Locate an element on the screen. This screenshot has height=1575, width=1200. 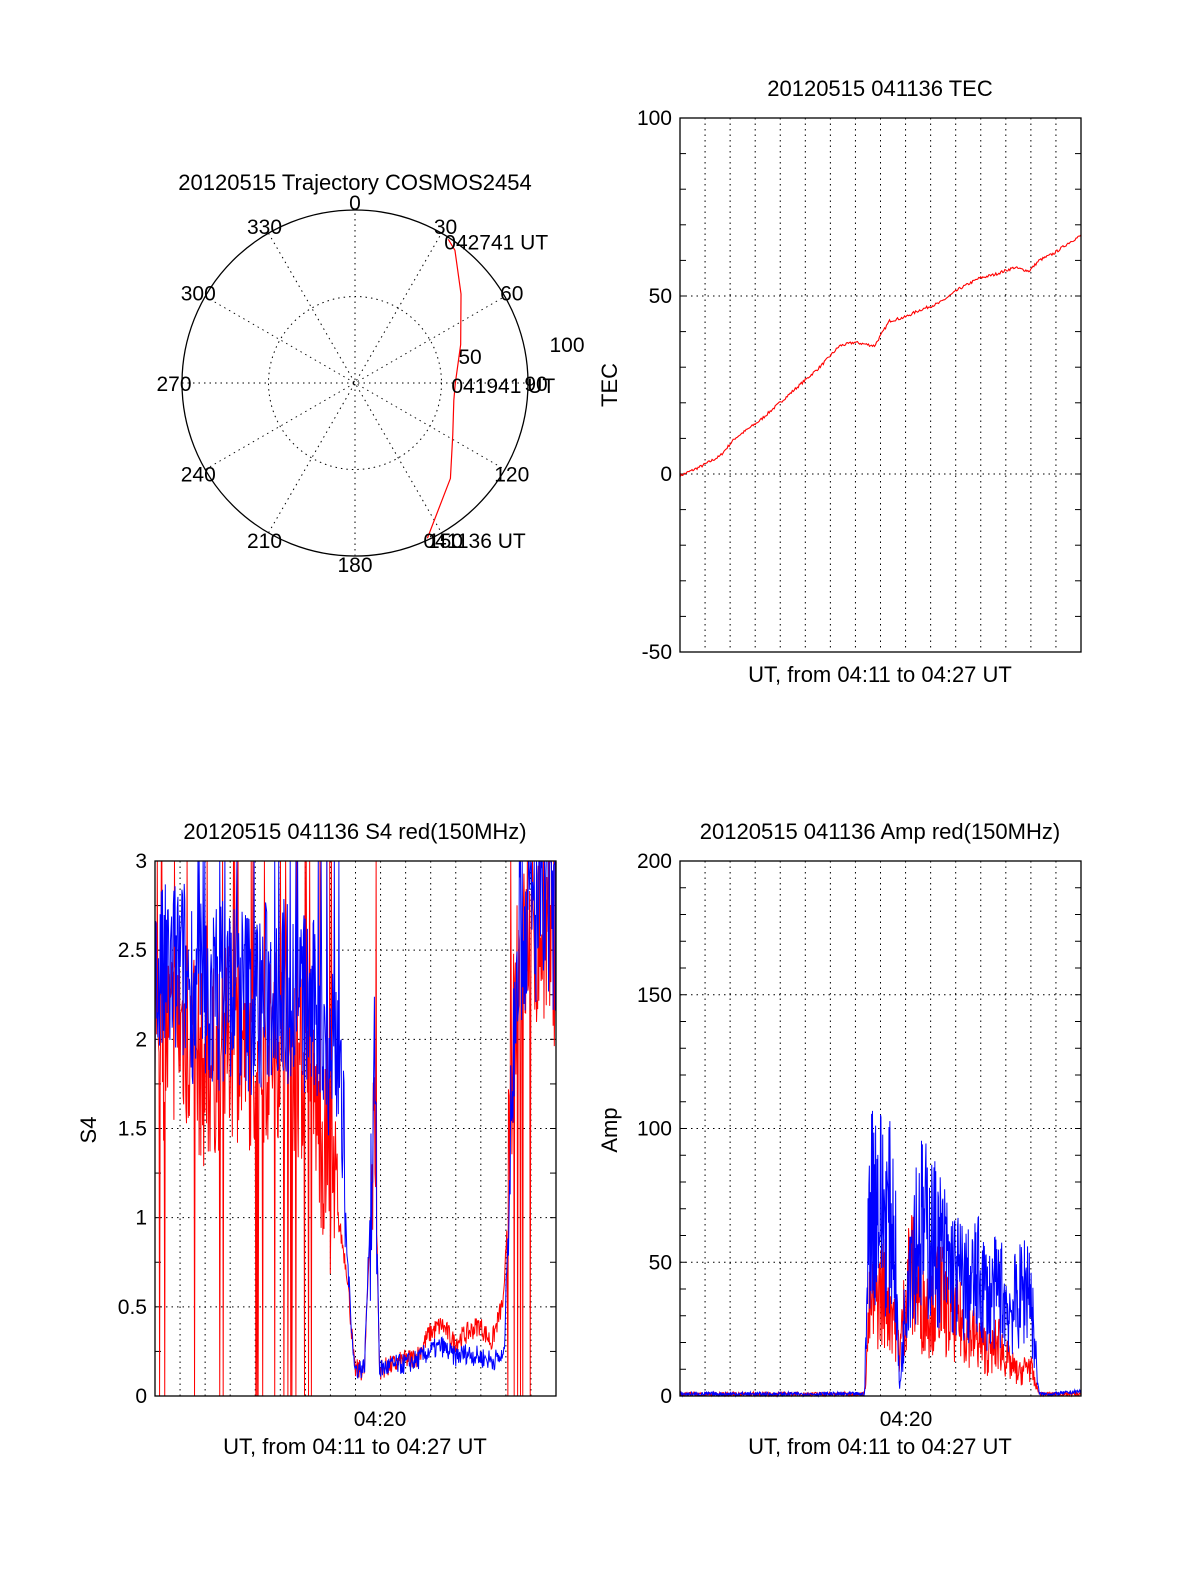
tec-grid is located at coordinates (880, 385).